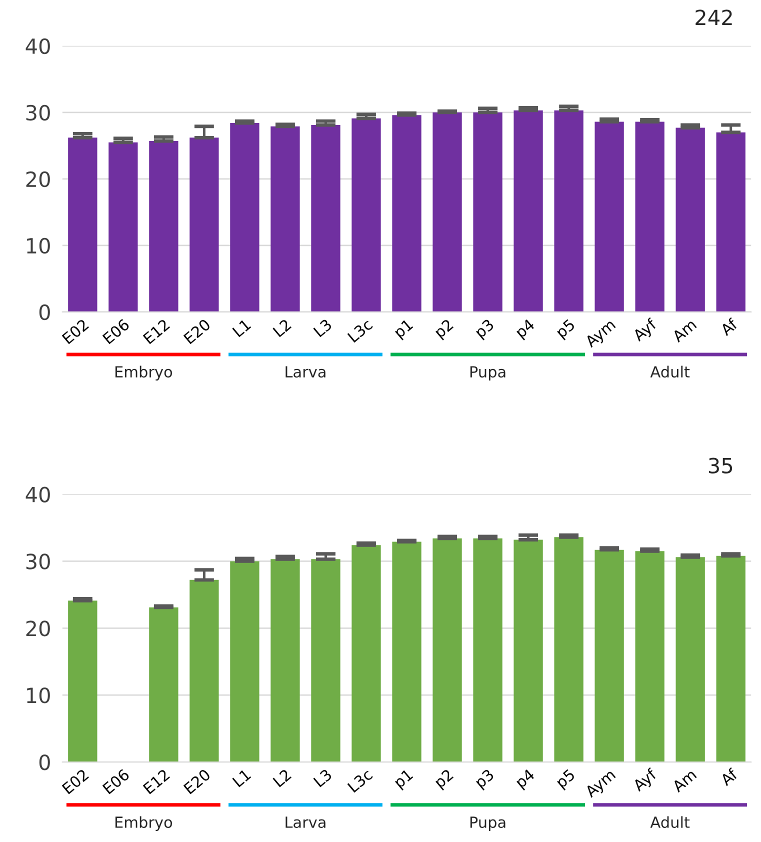 This screenshot has height=842, width=761. Describe the element at coordinates (714, 18) in the screenshot. I see `chart-title: 242` at that location.